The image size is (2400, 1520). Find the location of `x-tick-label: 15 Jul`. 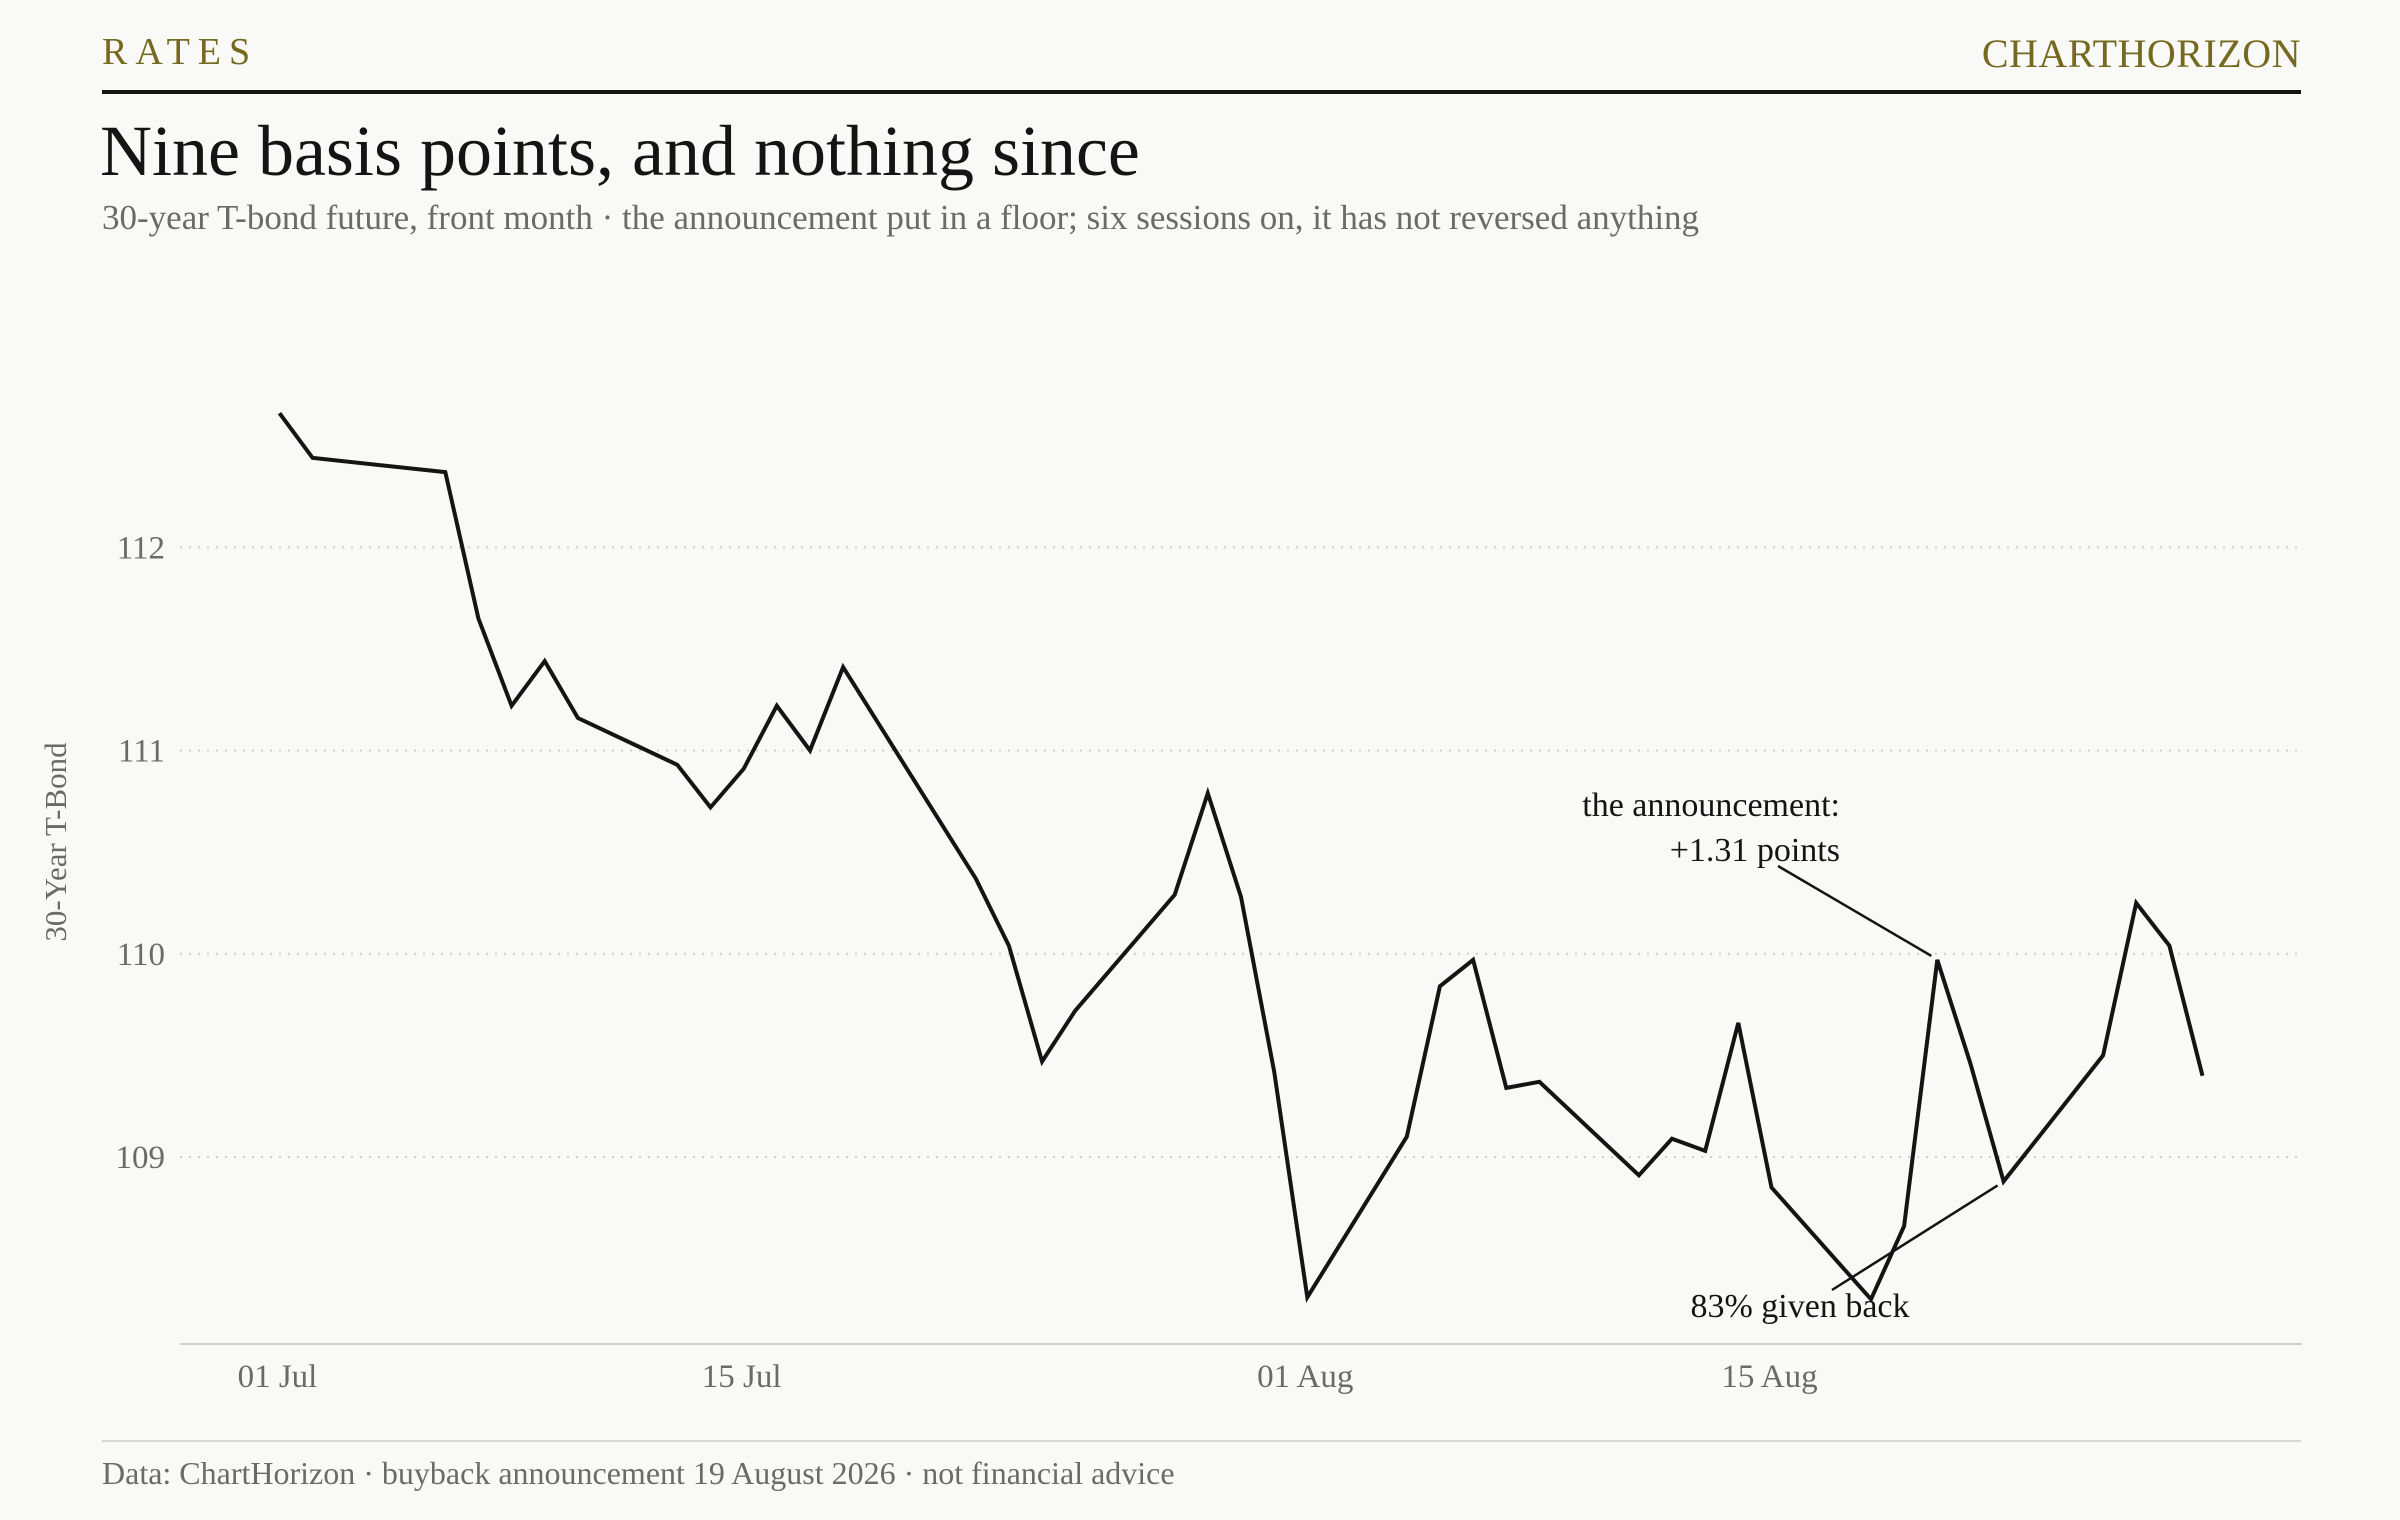

x-tick-label: 15 Jul is located at coordinates (742, 1377).